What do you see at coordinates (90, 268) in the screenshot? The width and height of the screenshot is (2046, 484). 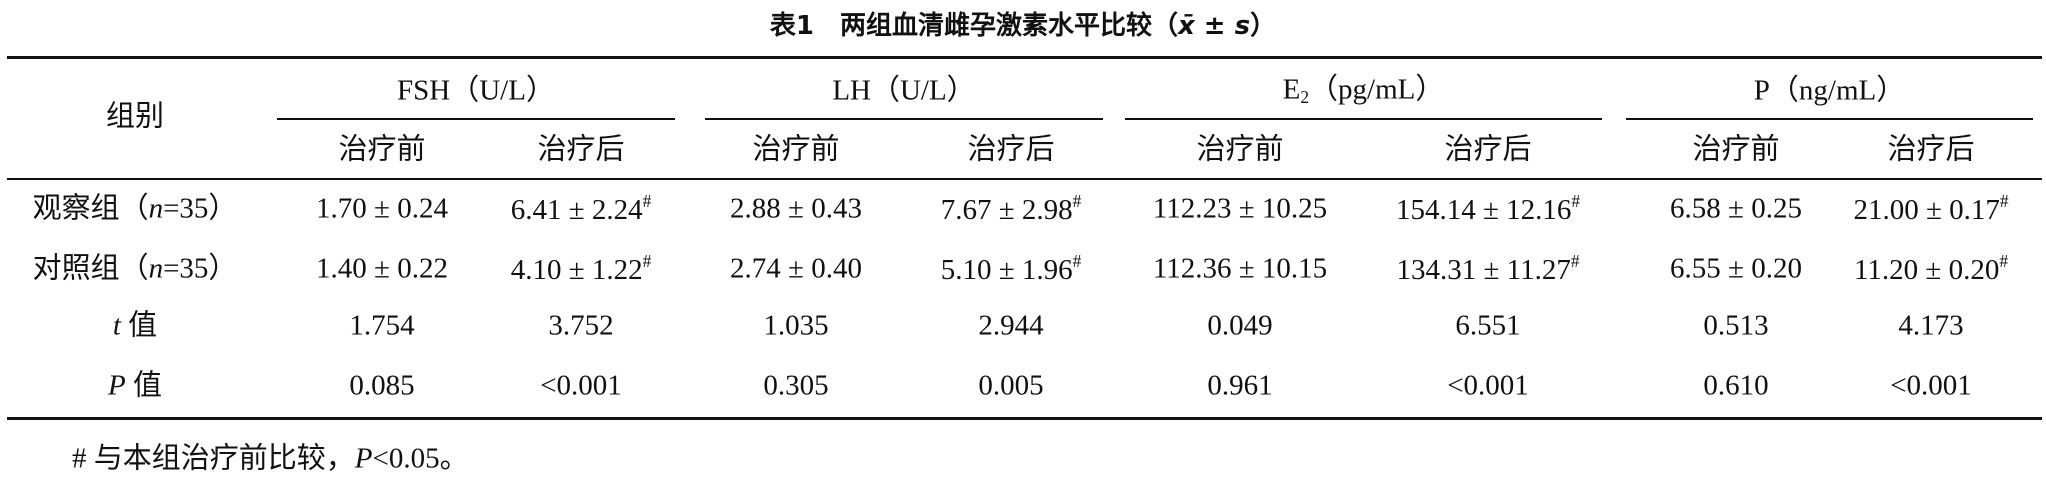 I see `text-part: 对照组（` at bounding box center [90, 268].